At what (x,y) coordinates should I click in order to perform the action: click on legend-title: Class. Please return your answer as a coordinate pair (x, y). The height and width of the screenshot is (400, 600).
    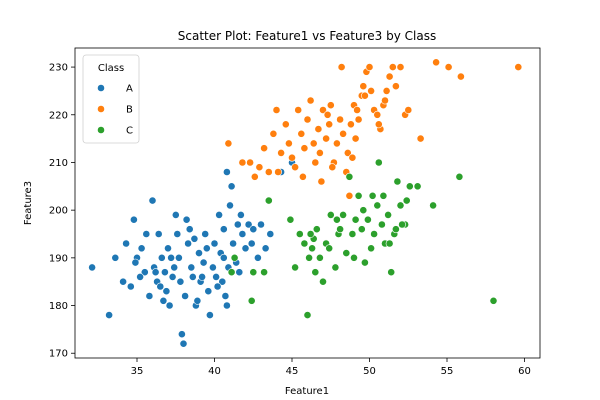
    Looking at the image, I should click on (111, 68).